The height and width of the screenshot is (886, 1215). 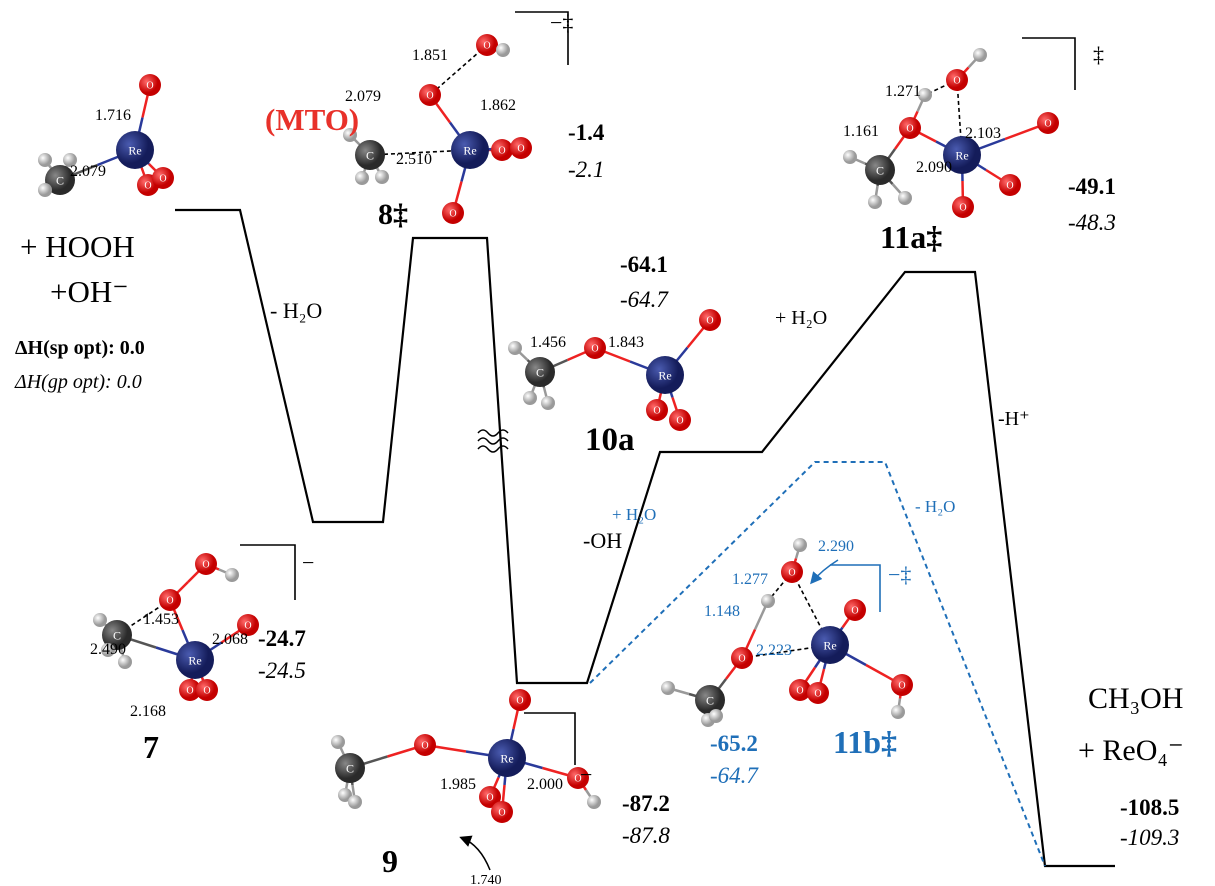 What do you see at coordinates (1149, 837) in the screenshot?
I see `energy: -109.3` at bounding box center [1149, 837].